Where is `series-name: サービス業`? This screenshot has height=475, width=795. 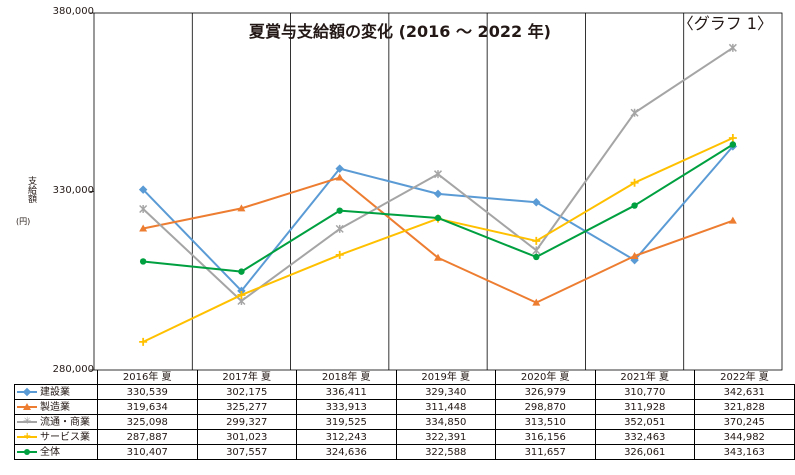 series-name: サービス業 is located at coordinates (65, 437).